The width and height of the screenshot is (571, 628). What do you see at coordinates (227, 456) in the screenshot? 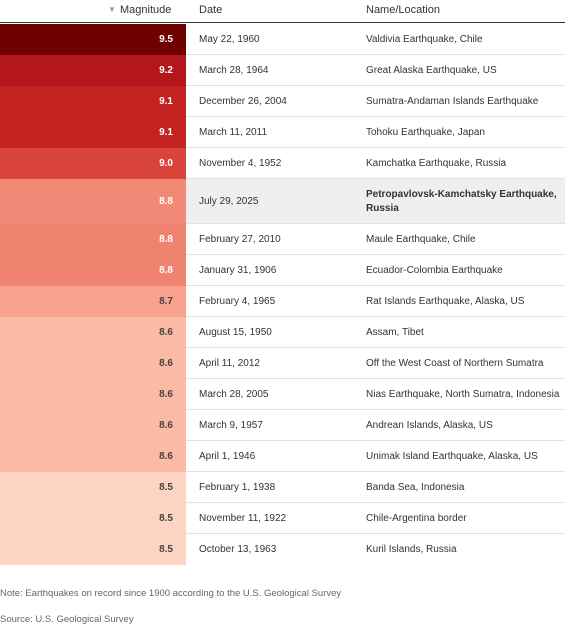
I see `date-cell: April 1, 1946` at bounding box center [227, 456].